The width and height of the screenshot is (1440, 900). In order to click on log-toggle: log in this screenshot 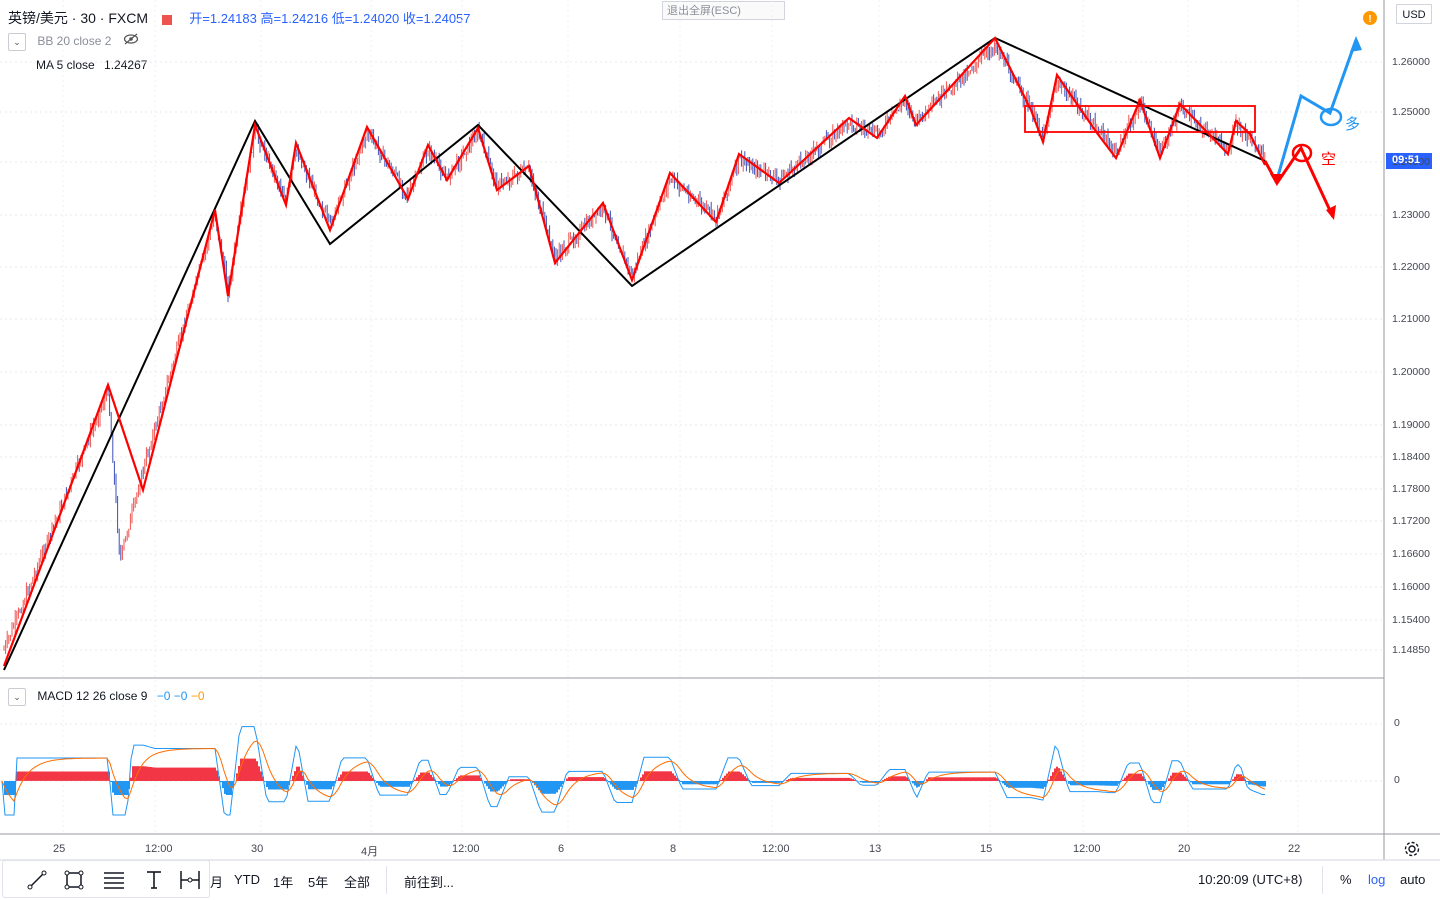, I will do `click(1377, 879)`.